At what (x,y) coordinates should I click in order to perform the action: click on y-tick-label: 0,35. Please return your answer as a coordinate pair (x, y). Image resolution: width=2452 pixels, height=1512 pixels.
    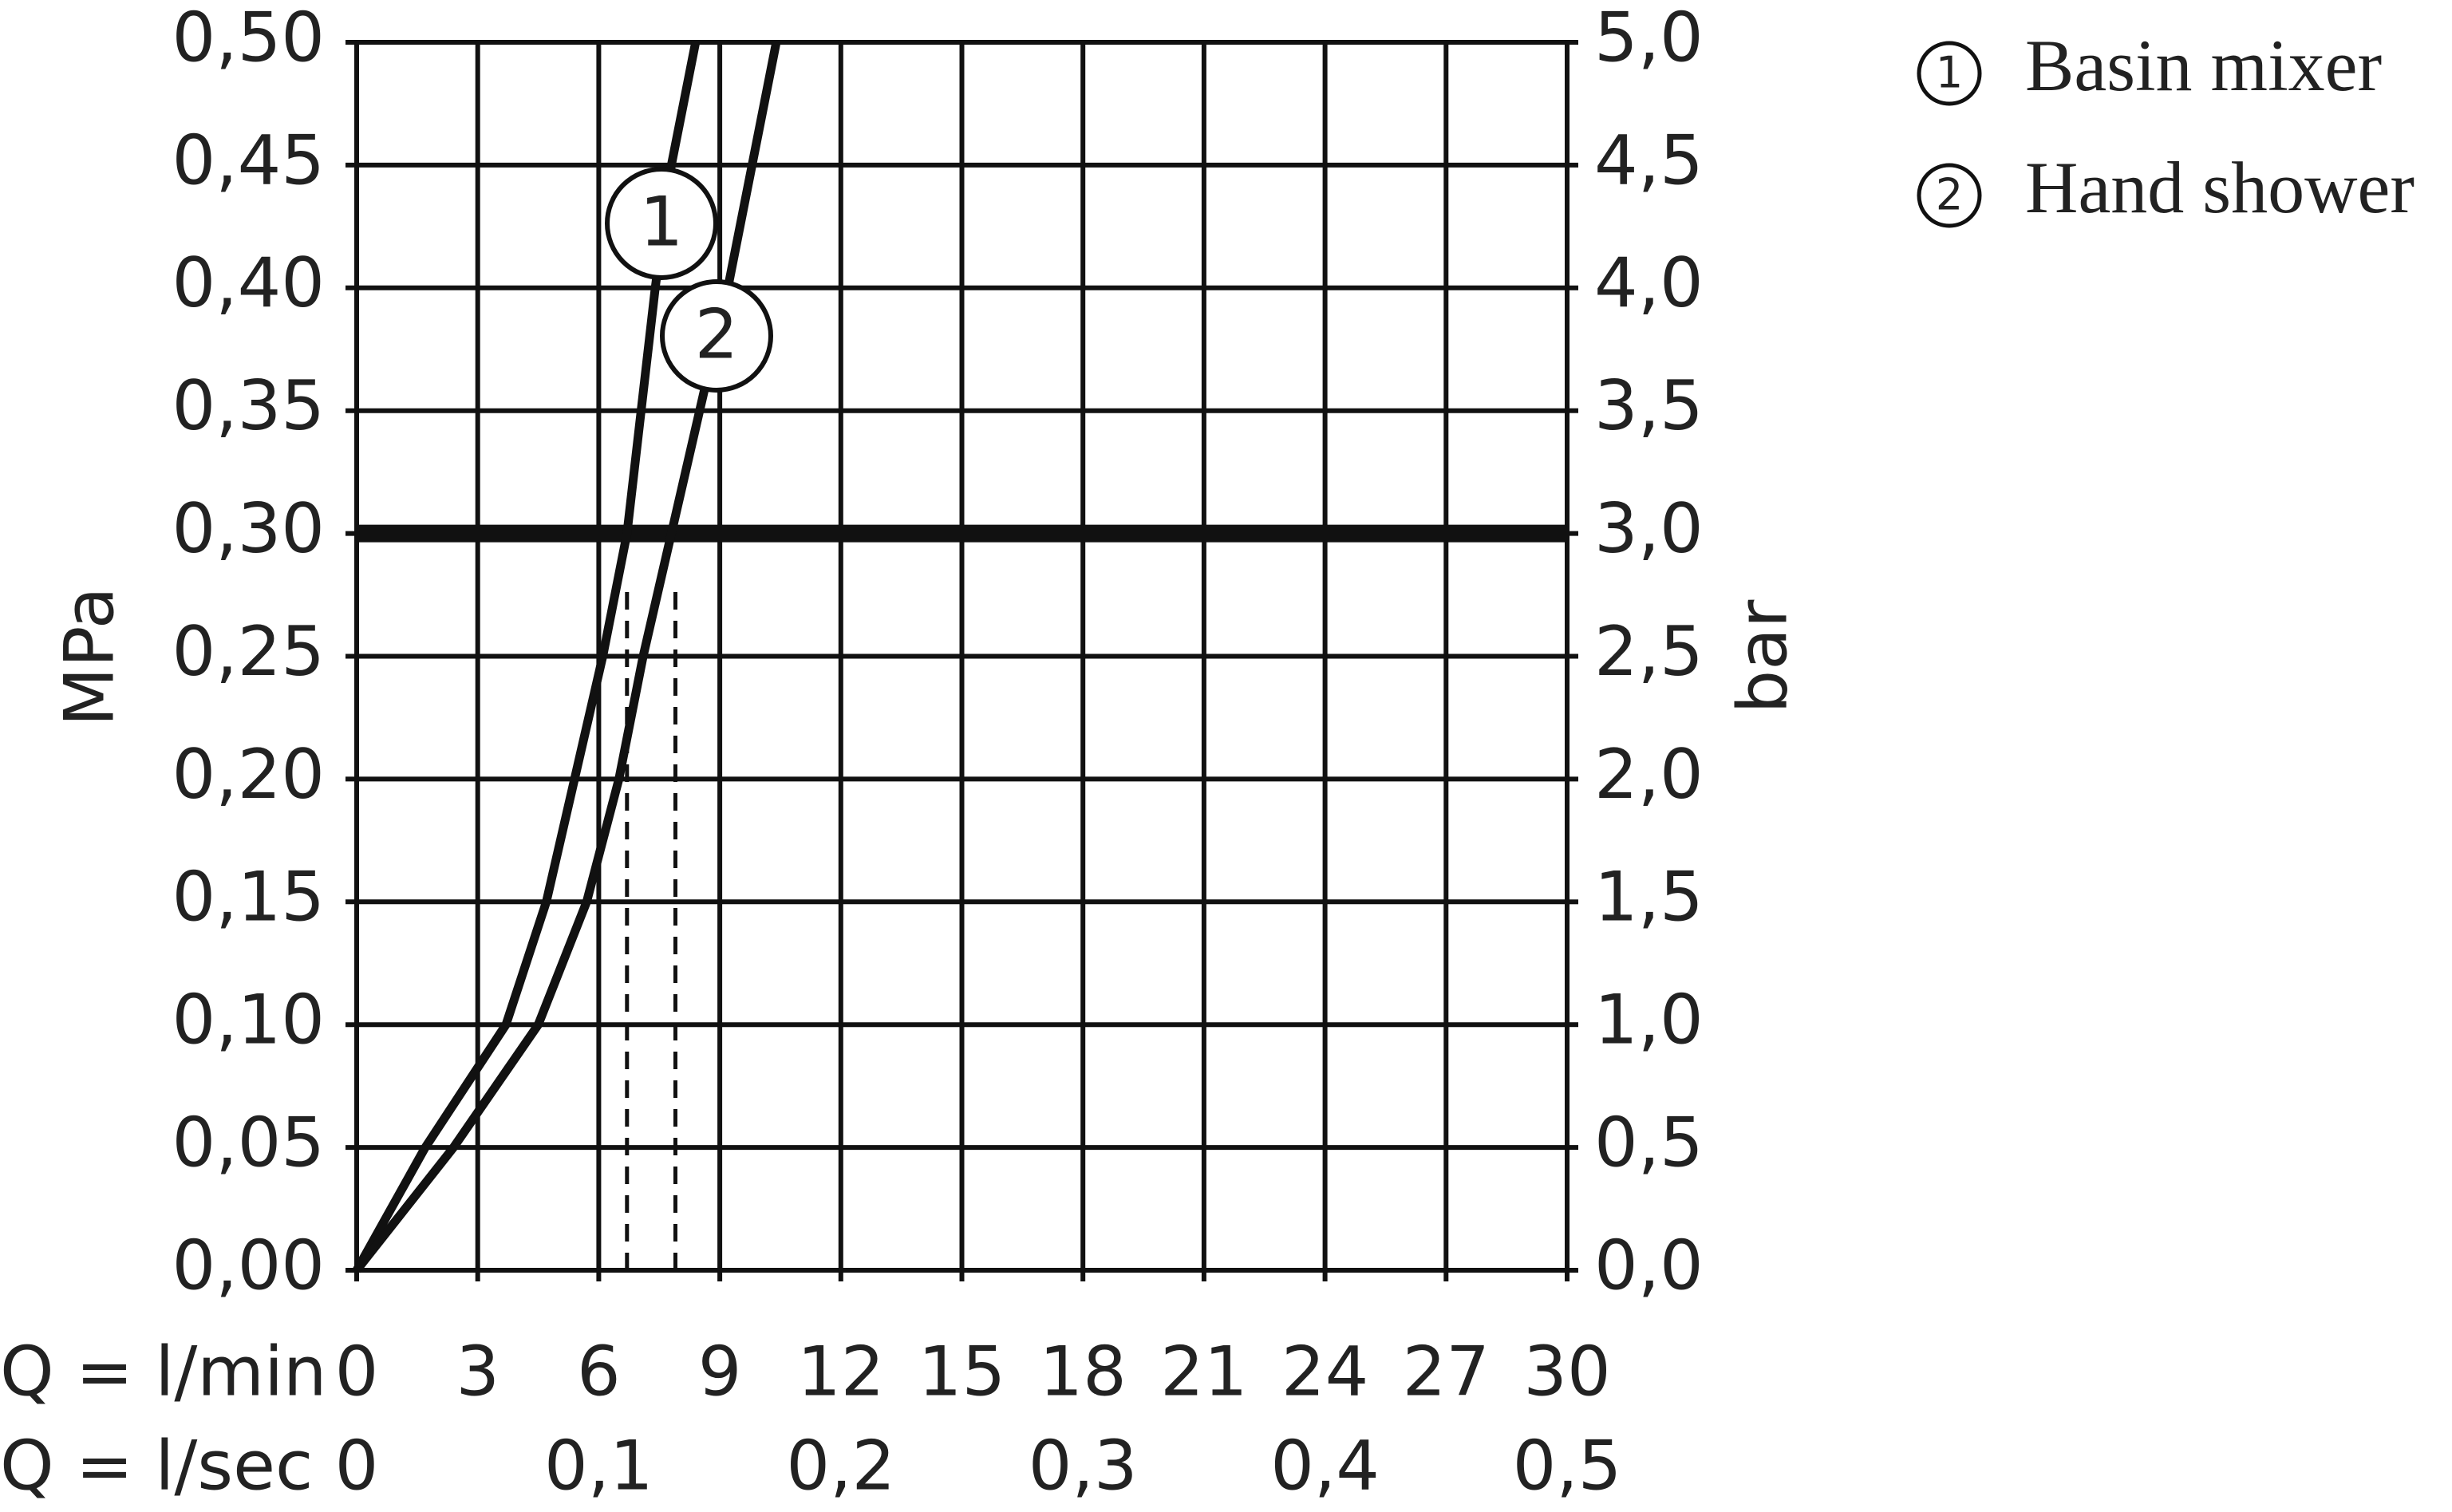
    Looking at the image, I should click on (248, 406).